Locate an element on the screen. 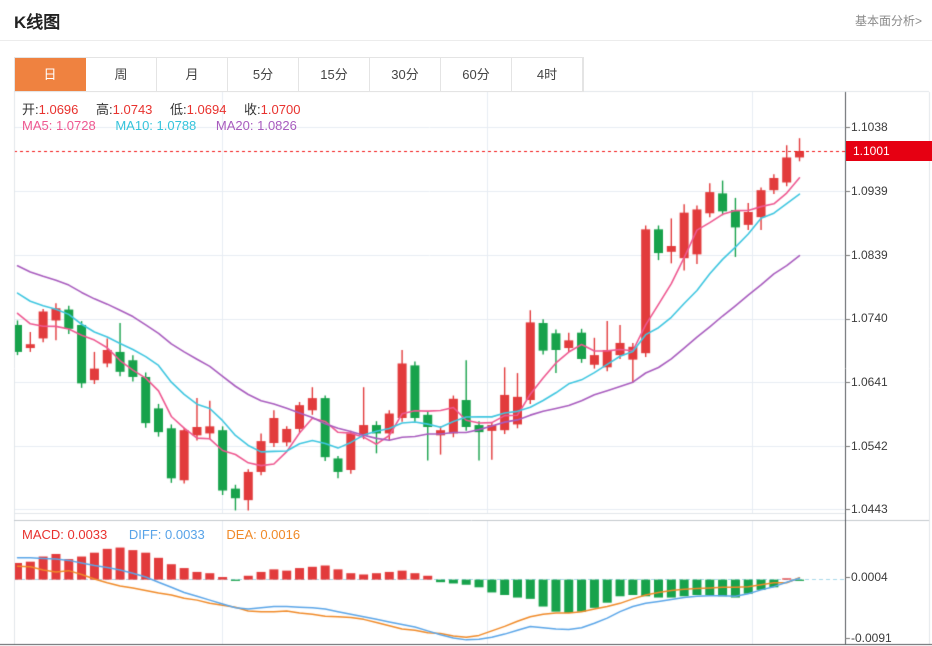 The image size is (932, 646). macd-row: MACD: 0.0033 DIFF: 0.0033 DEA: 0.0016 is located at coordinates (161, 534).